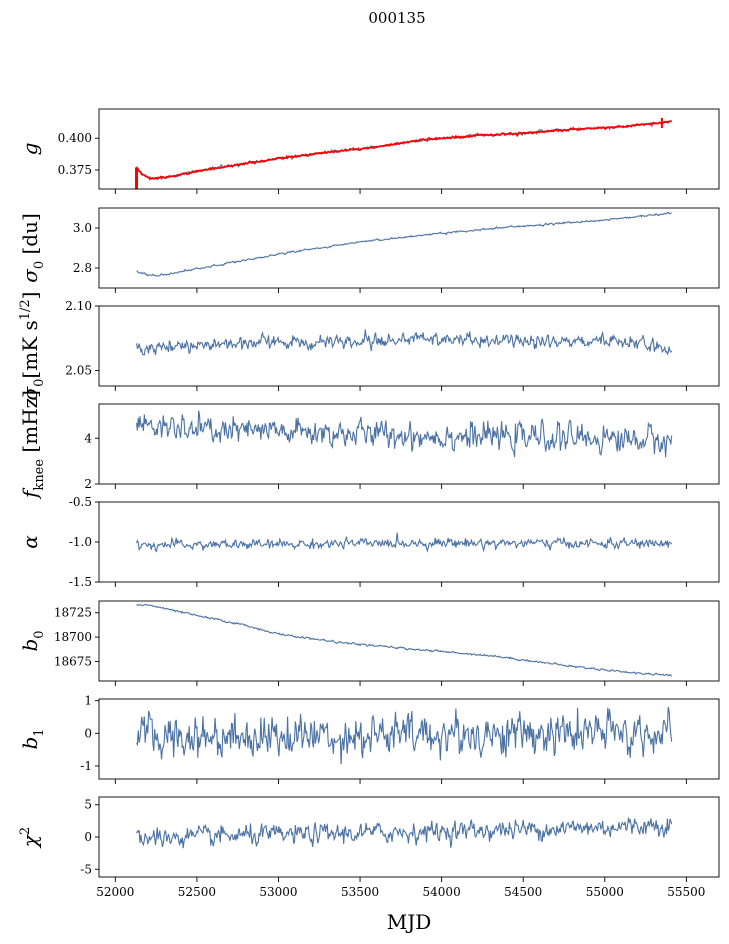 This screenshot has height=944, width=729. I want to click on y-tick-label-chi2: -5, so click(86, 869).